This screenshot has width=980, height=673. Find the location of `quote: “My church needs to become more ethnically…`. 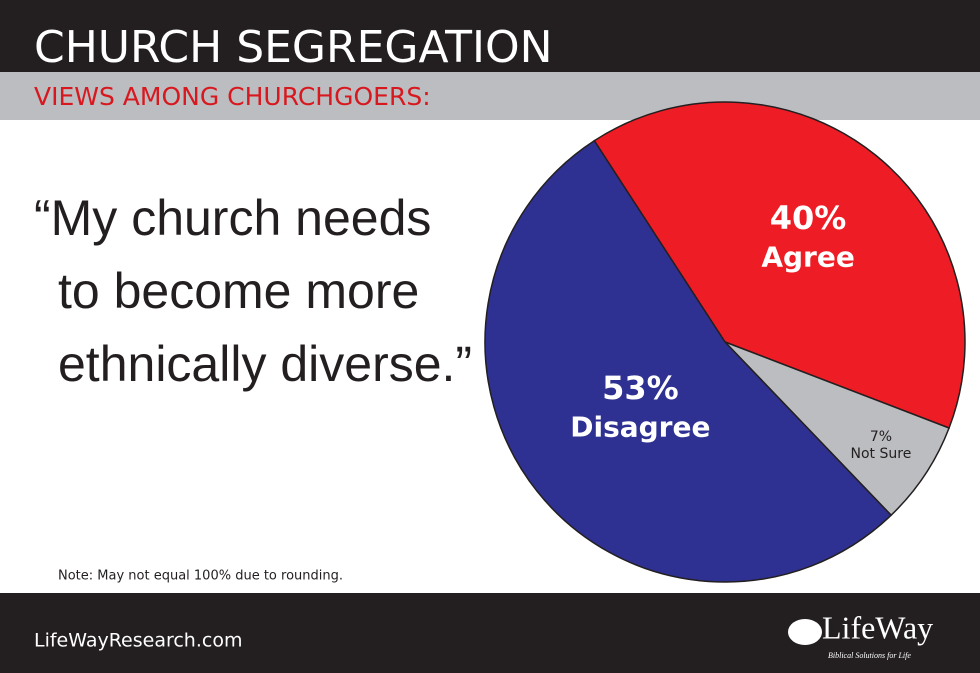

quote: “My church needs to become more ethnically… is located at coordinates (253, 291).